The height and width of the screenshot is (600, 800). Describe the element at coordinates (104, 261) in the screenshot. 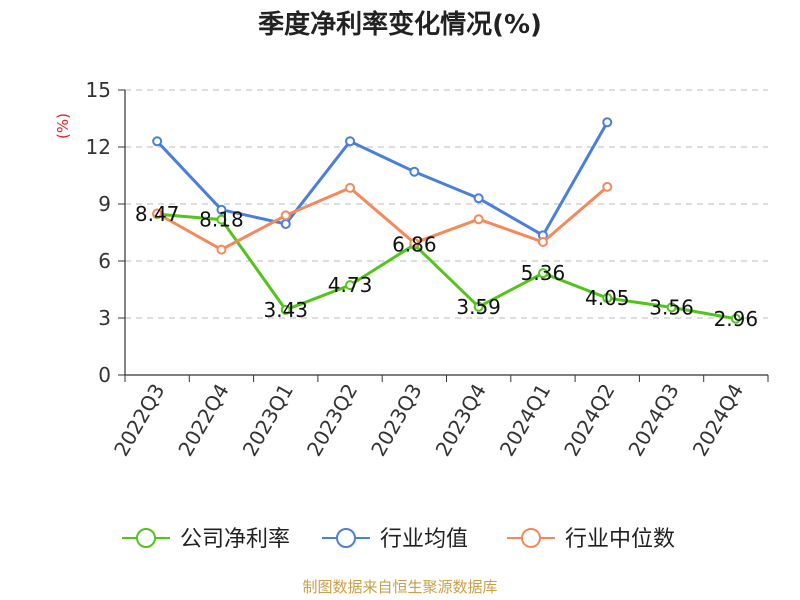

I see `y-tick-label: 6` at that location.